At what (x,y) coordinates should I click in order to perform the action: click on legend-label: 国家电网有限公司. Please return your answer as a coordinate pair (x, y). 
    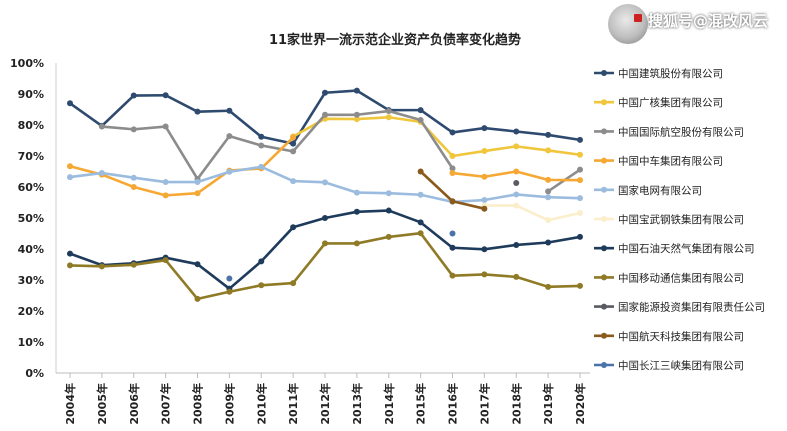
    Looking at the image, I should click on (660, 190).